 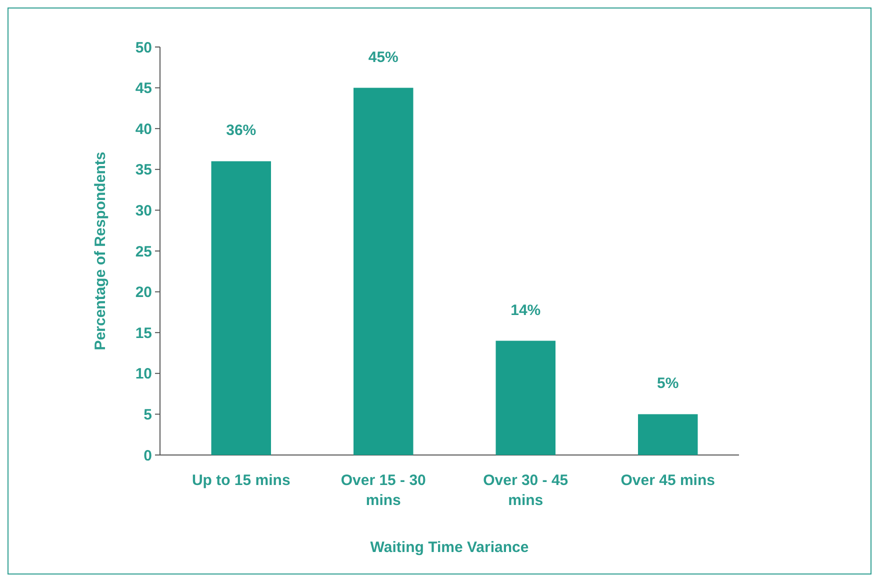 What do you see at coordinates (143, 333) in the screenshot?
I see `y-tick-label: 15` at bounding box center [143, 333].